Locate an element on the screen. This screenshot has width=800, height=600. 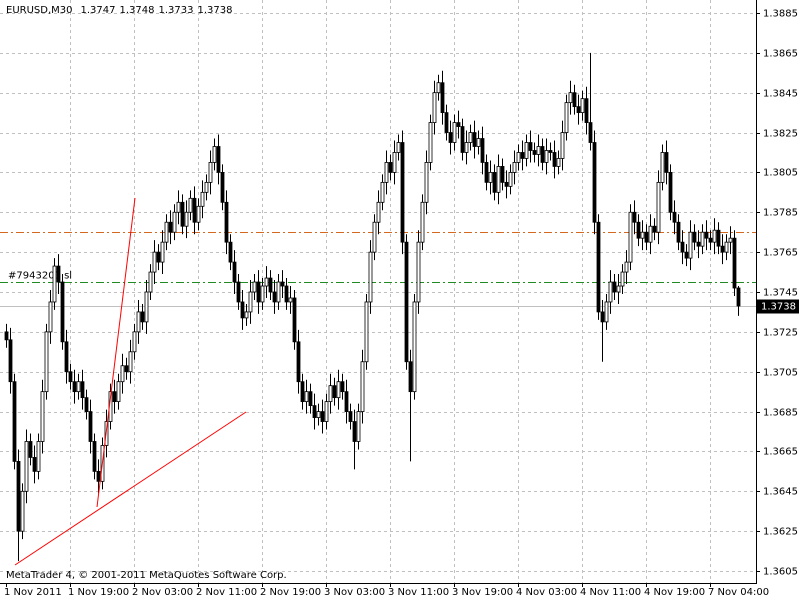
last-low: 1.3733 is located at coordinates (175, 10).